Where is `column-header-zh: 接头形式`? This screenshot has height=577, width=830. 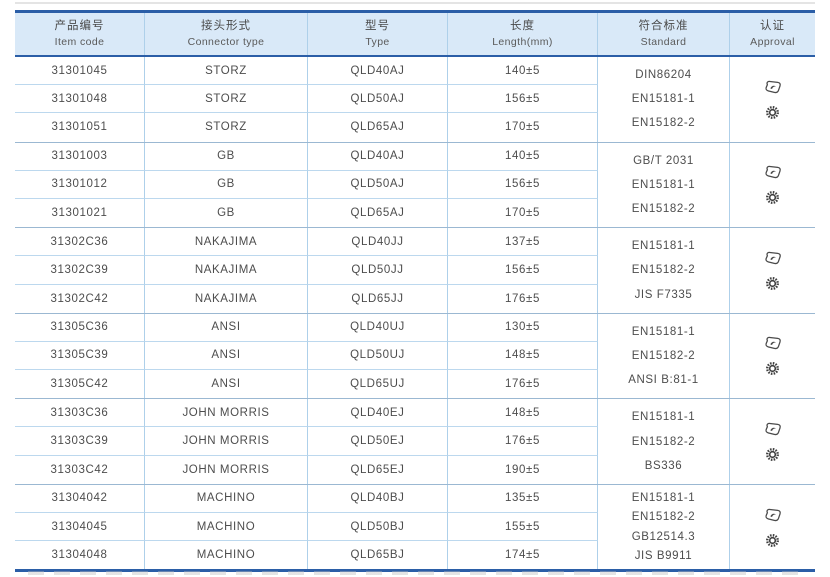 column-header-zh: 接头形式 is located at coordinates (226, 26).